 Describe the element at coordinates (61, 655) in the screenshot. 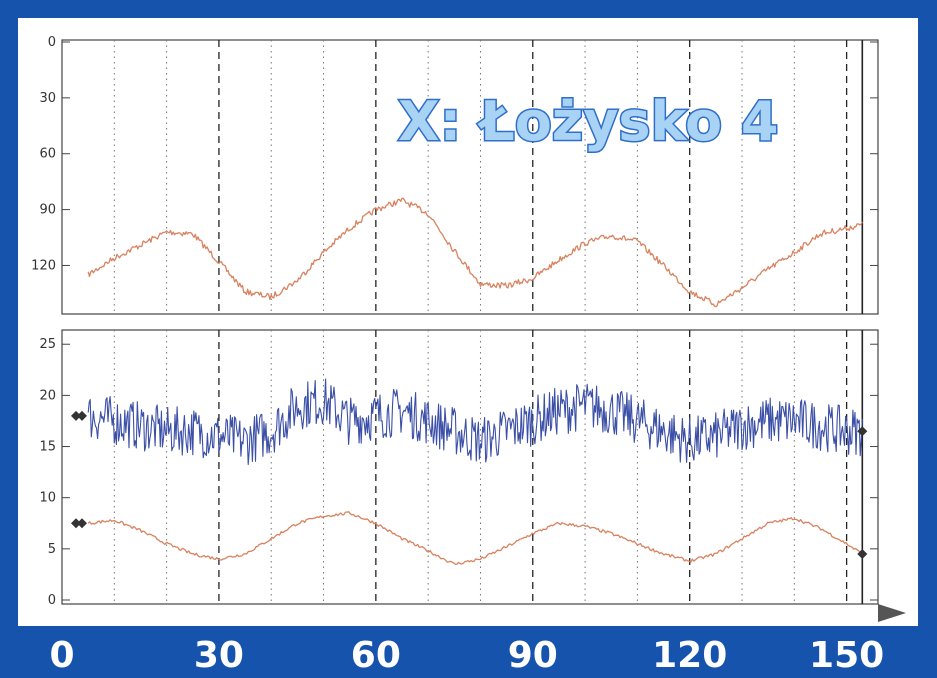

I see `x-tick-label: 0` at that location.